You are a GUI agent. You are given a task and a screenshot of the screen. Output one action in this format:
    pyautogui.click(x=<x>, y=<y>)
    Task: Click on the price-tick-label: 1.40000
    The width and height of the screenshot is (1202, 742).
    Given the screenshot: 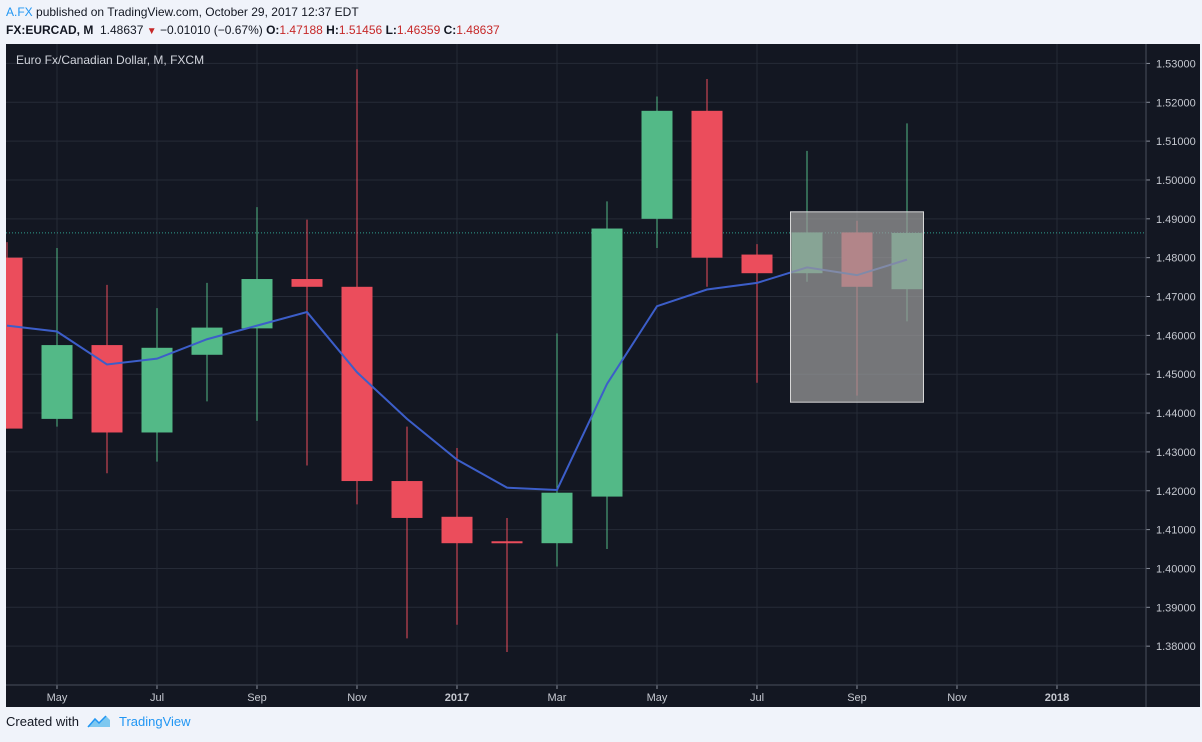 What is the action you would take?
    pyautogui.click(x=1176, y=569)
    